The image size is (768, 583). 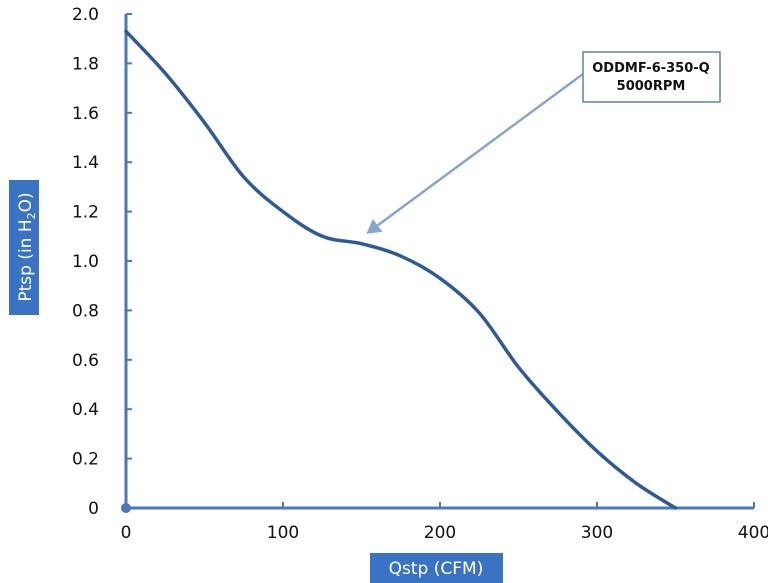 What do you see at coordinates (85, 262) in the screenshot?
I see `y-tick-label: 1.0` at bounding box center [85, 262].